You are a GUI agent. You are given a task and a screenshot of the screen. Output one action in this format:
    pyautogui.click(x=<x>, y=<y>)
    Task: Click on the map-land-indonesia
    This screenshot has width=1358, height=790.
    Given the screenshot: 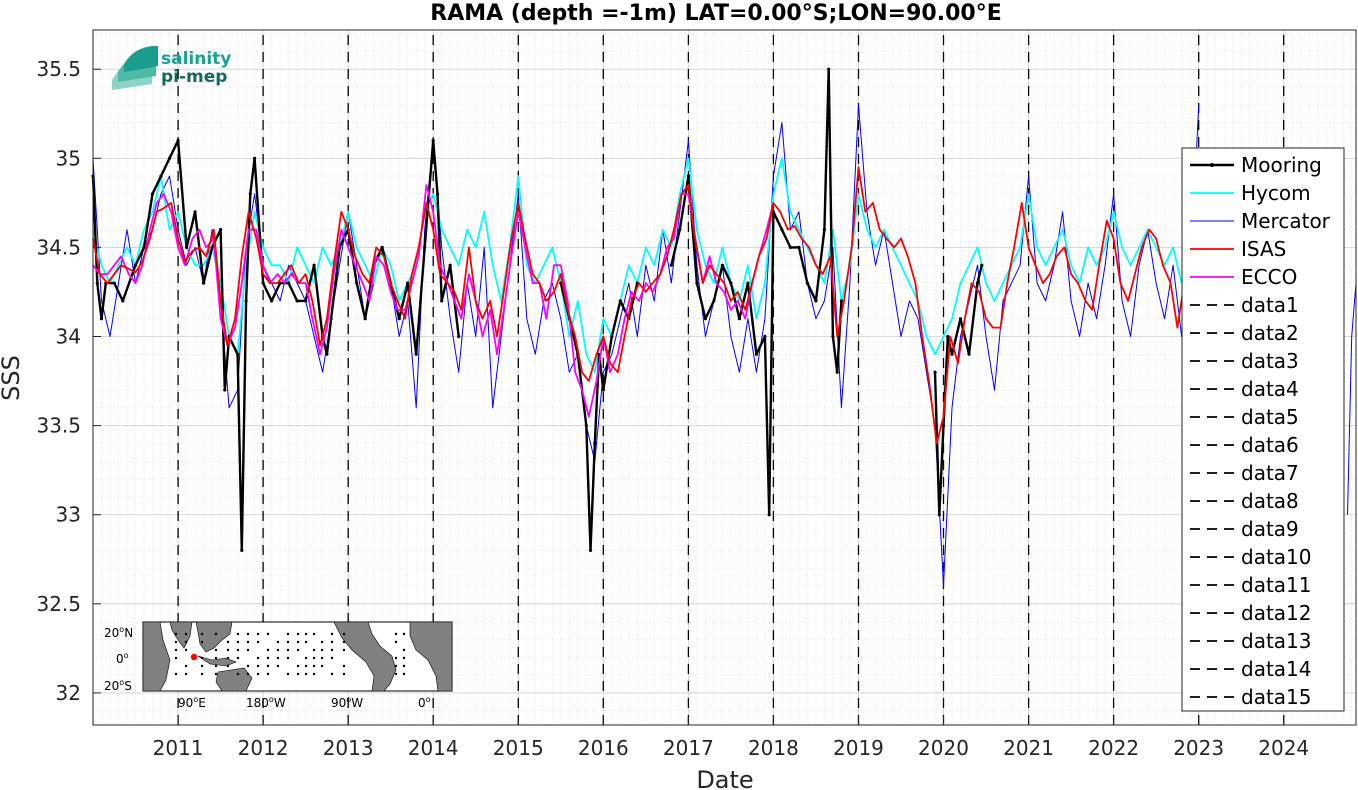 What is the action you would take?
    pyautogui.click(x=217, y=661)
    